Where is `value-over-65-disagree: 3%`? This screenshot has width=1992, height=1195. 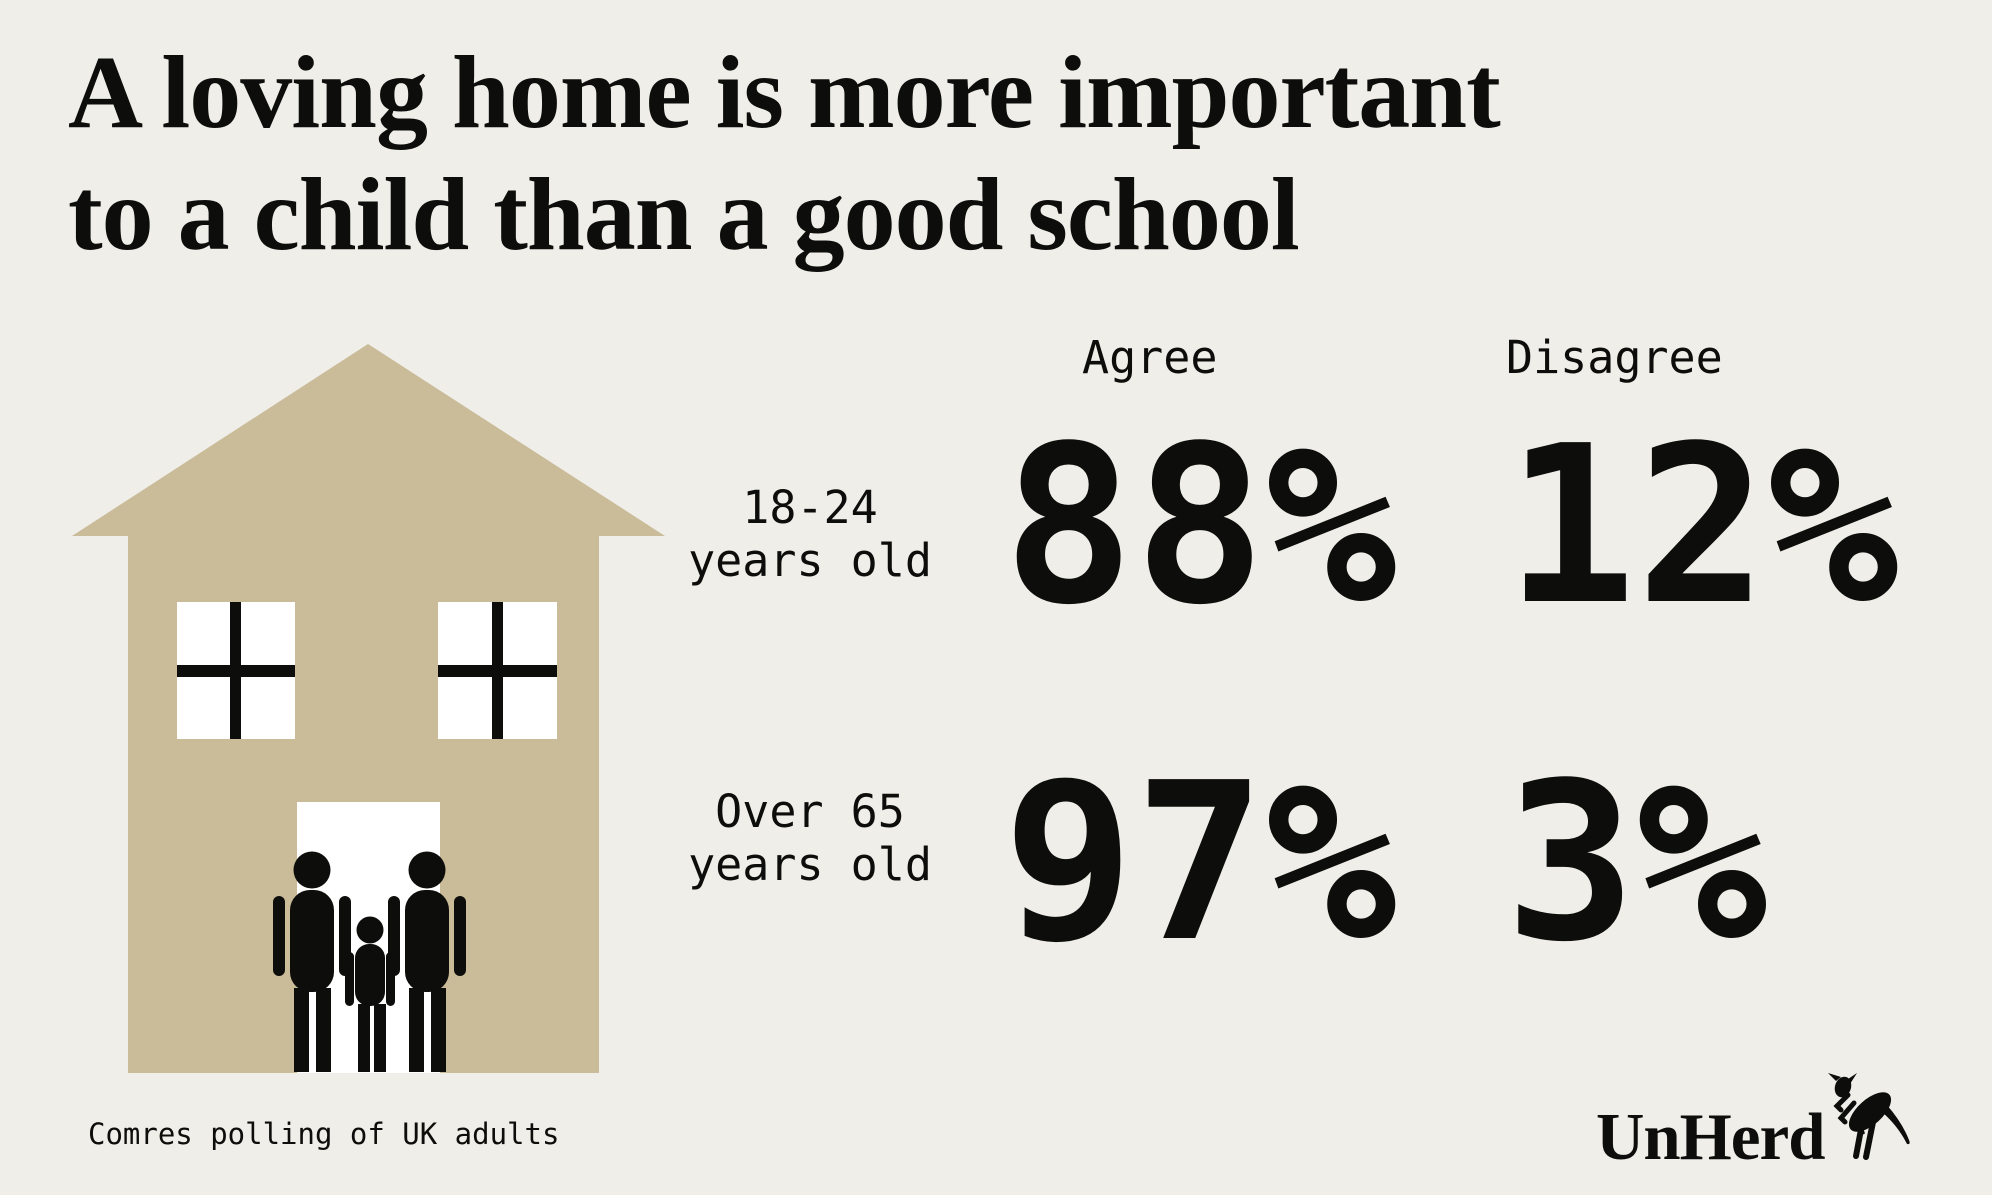 value-over-65-disagree: 3% is located at coordinates (1636, 863).